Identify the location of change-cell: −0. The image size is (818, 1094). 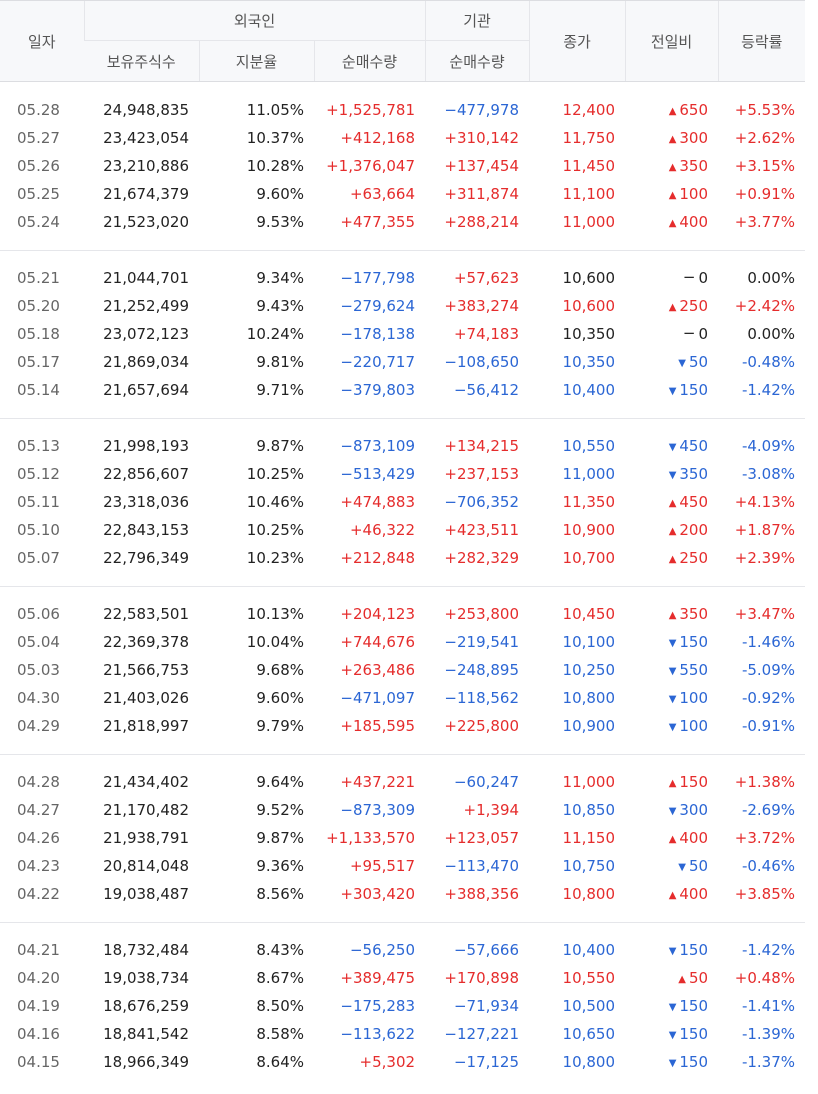
(671, 334).